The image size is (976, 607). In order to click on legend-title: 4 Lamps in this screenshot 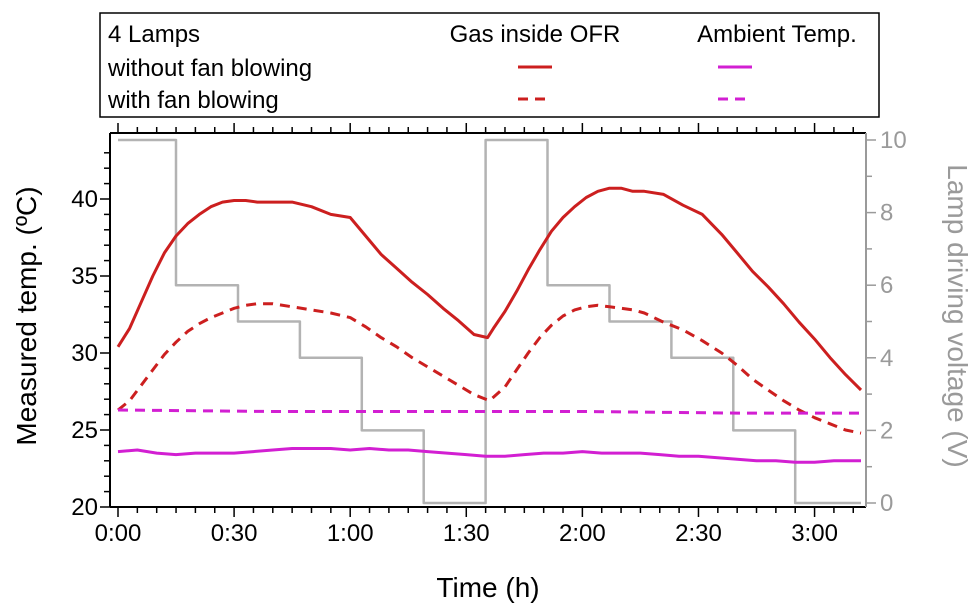, I will do `click(154, 34)`.